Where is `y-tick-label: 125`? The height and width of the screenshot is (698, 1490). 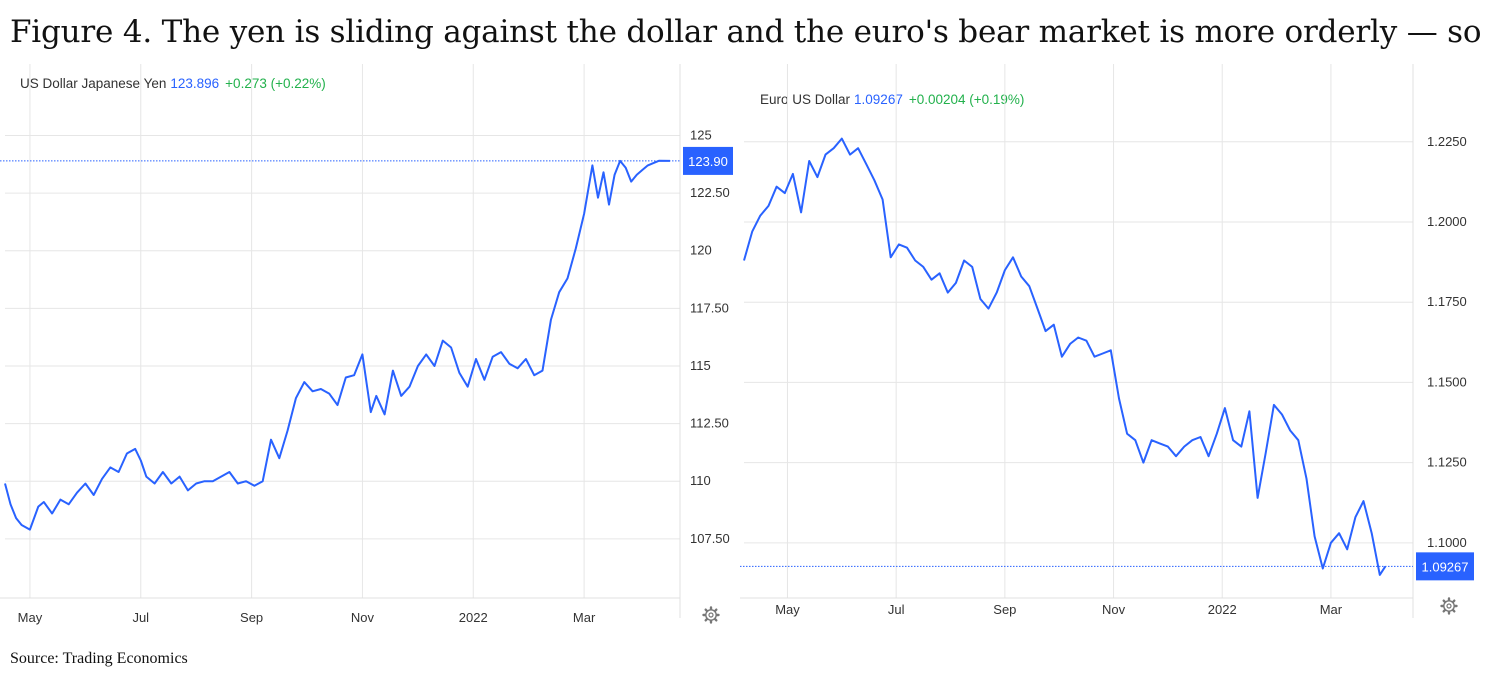
y-tick-label: 125 is located at coordinates (701, 134).